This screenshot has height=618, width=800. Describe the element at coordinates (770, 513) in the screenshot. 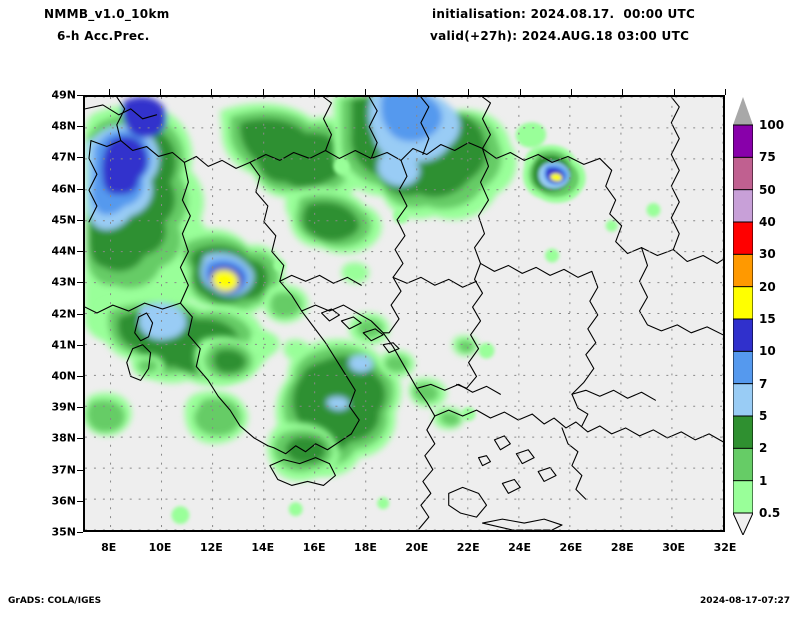

I see `colorbar-tick-label: 0.5` at that location.